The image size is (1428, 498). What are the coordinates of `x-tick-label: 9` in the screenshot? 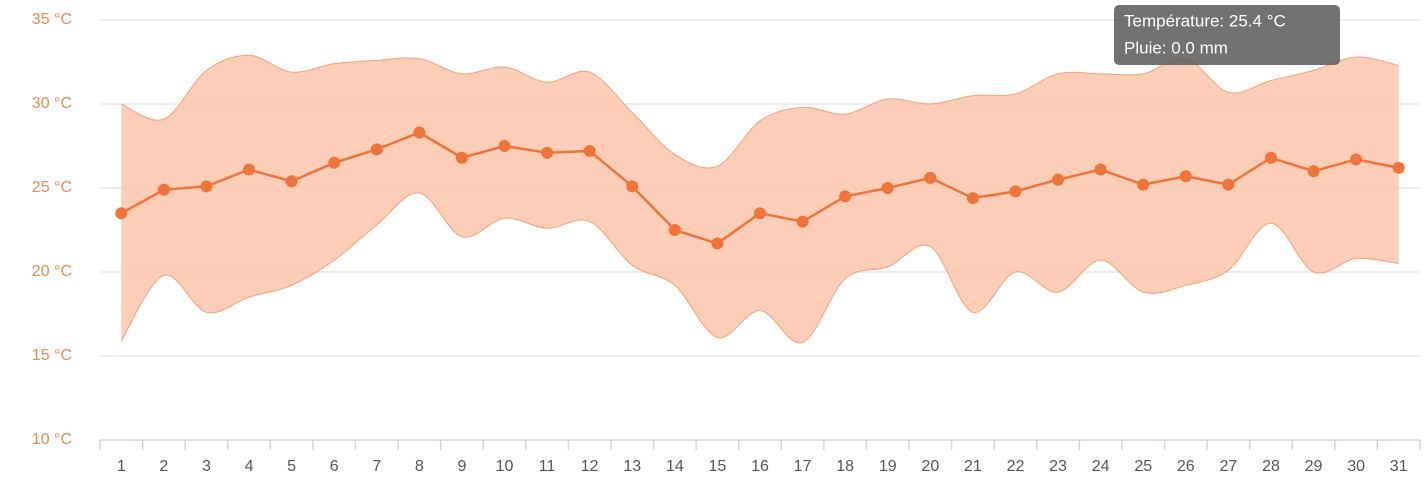 It's located at (461, 466).